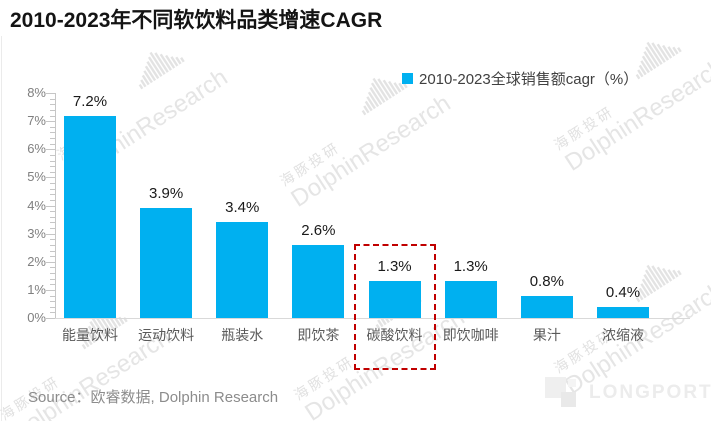 This screenshot has width=711, height=421. What do you see at coordinates (650, 392) in the screenshot?
I see `longport-wordmark: LONGPORT` at bounding box center [650, 392].